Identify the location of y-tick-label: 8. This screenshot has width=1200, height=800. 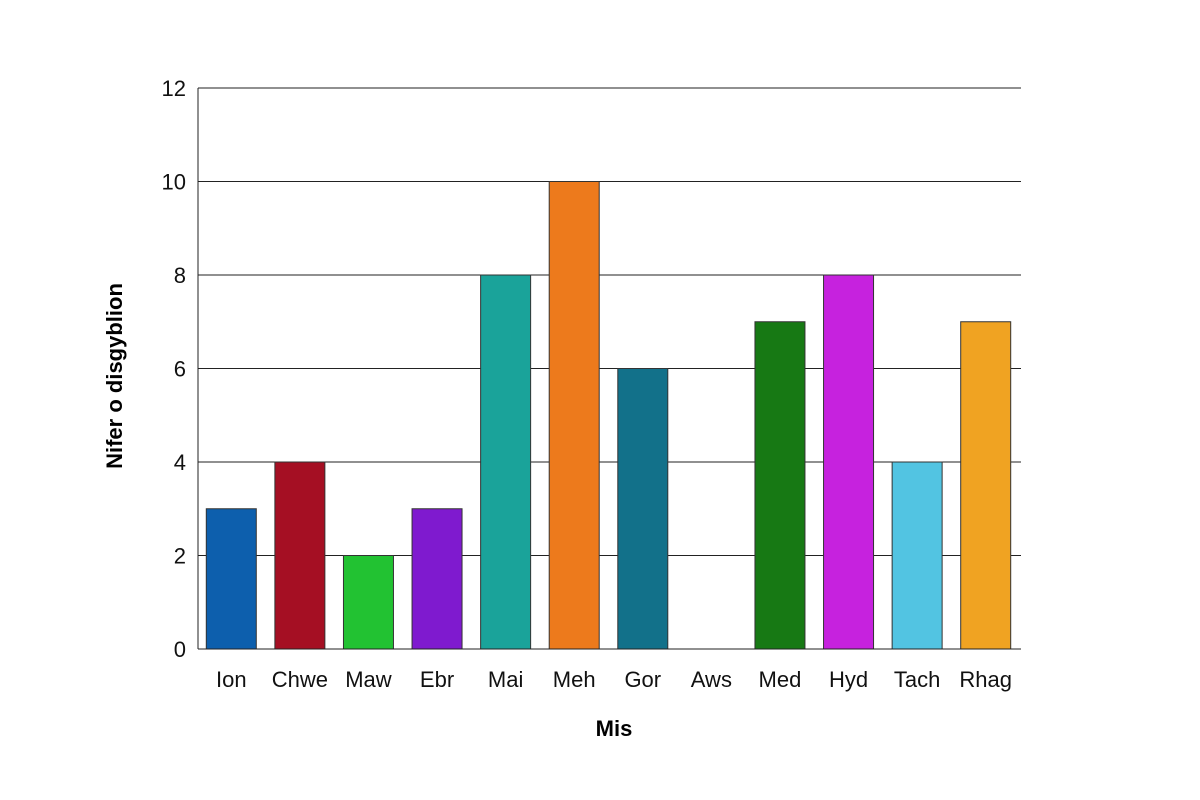
(180, 275).